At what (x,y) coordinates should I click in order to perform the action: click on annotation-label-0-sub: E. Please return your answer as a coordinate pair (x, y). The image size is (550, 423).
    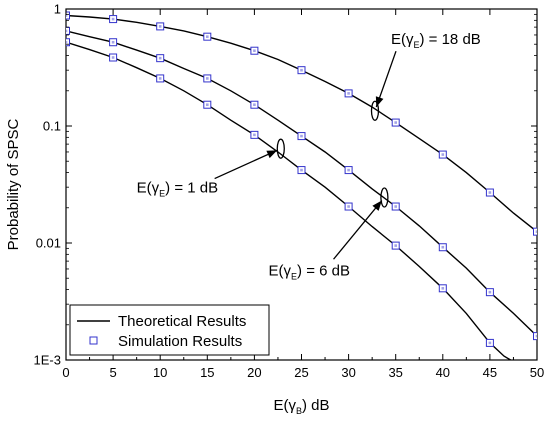
    Looking at the image, I should click on (416, 45).